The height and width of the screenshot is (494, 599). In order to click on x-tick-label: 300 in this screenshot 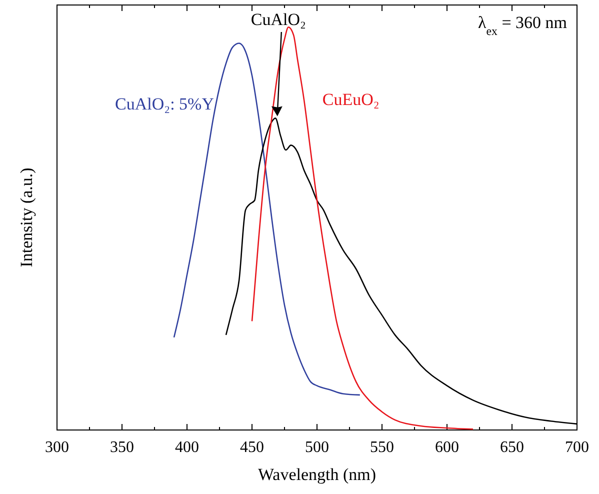, I will do `click(57, 447)`.